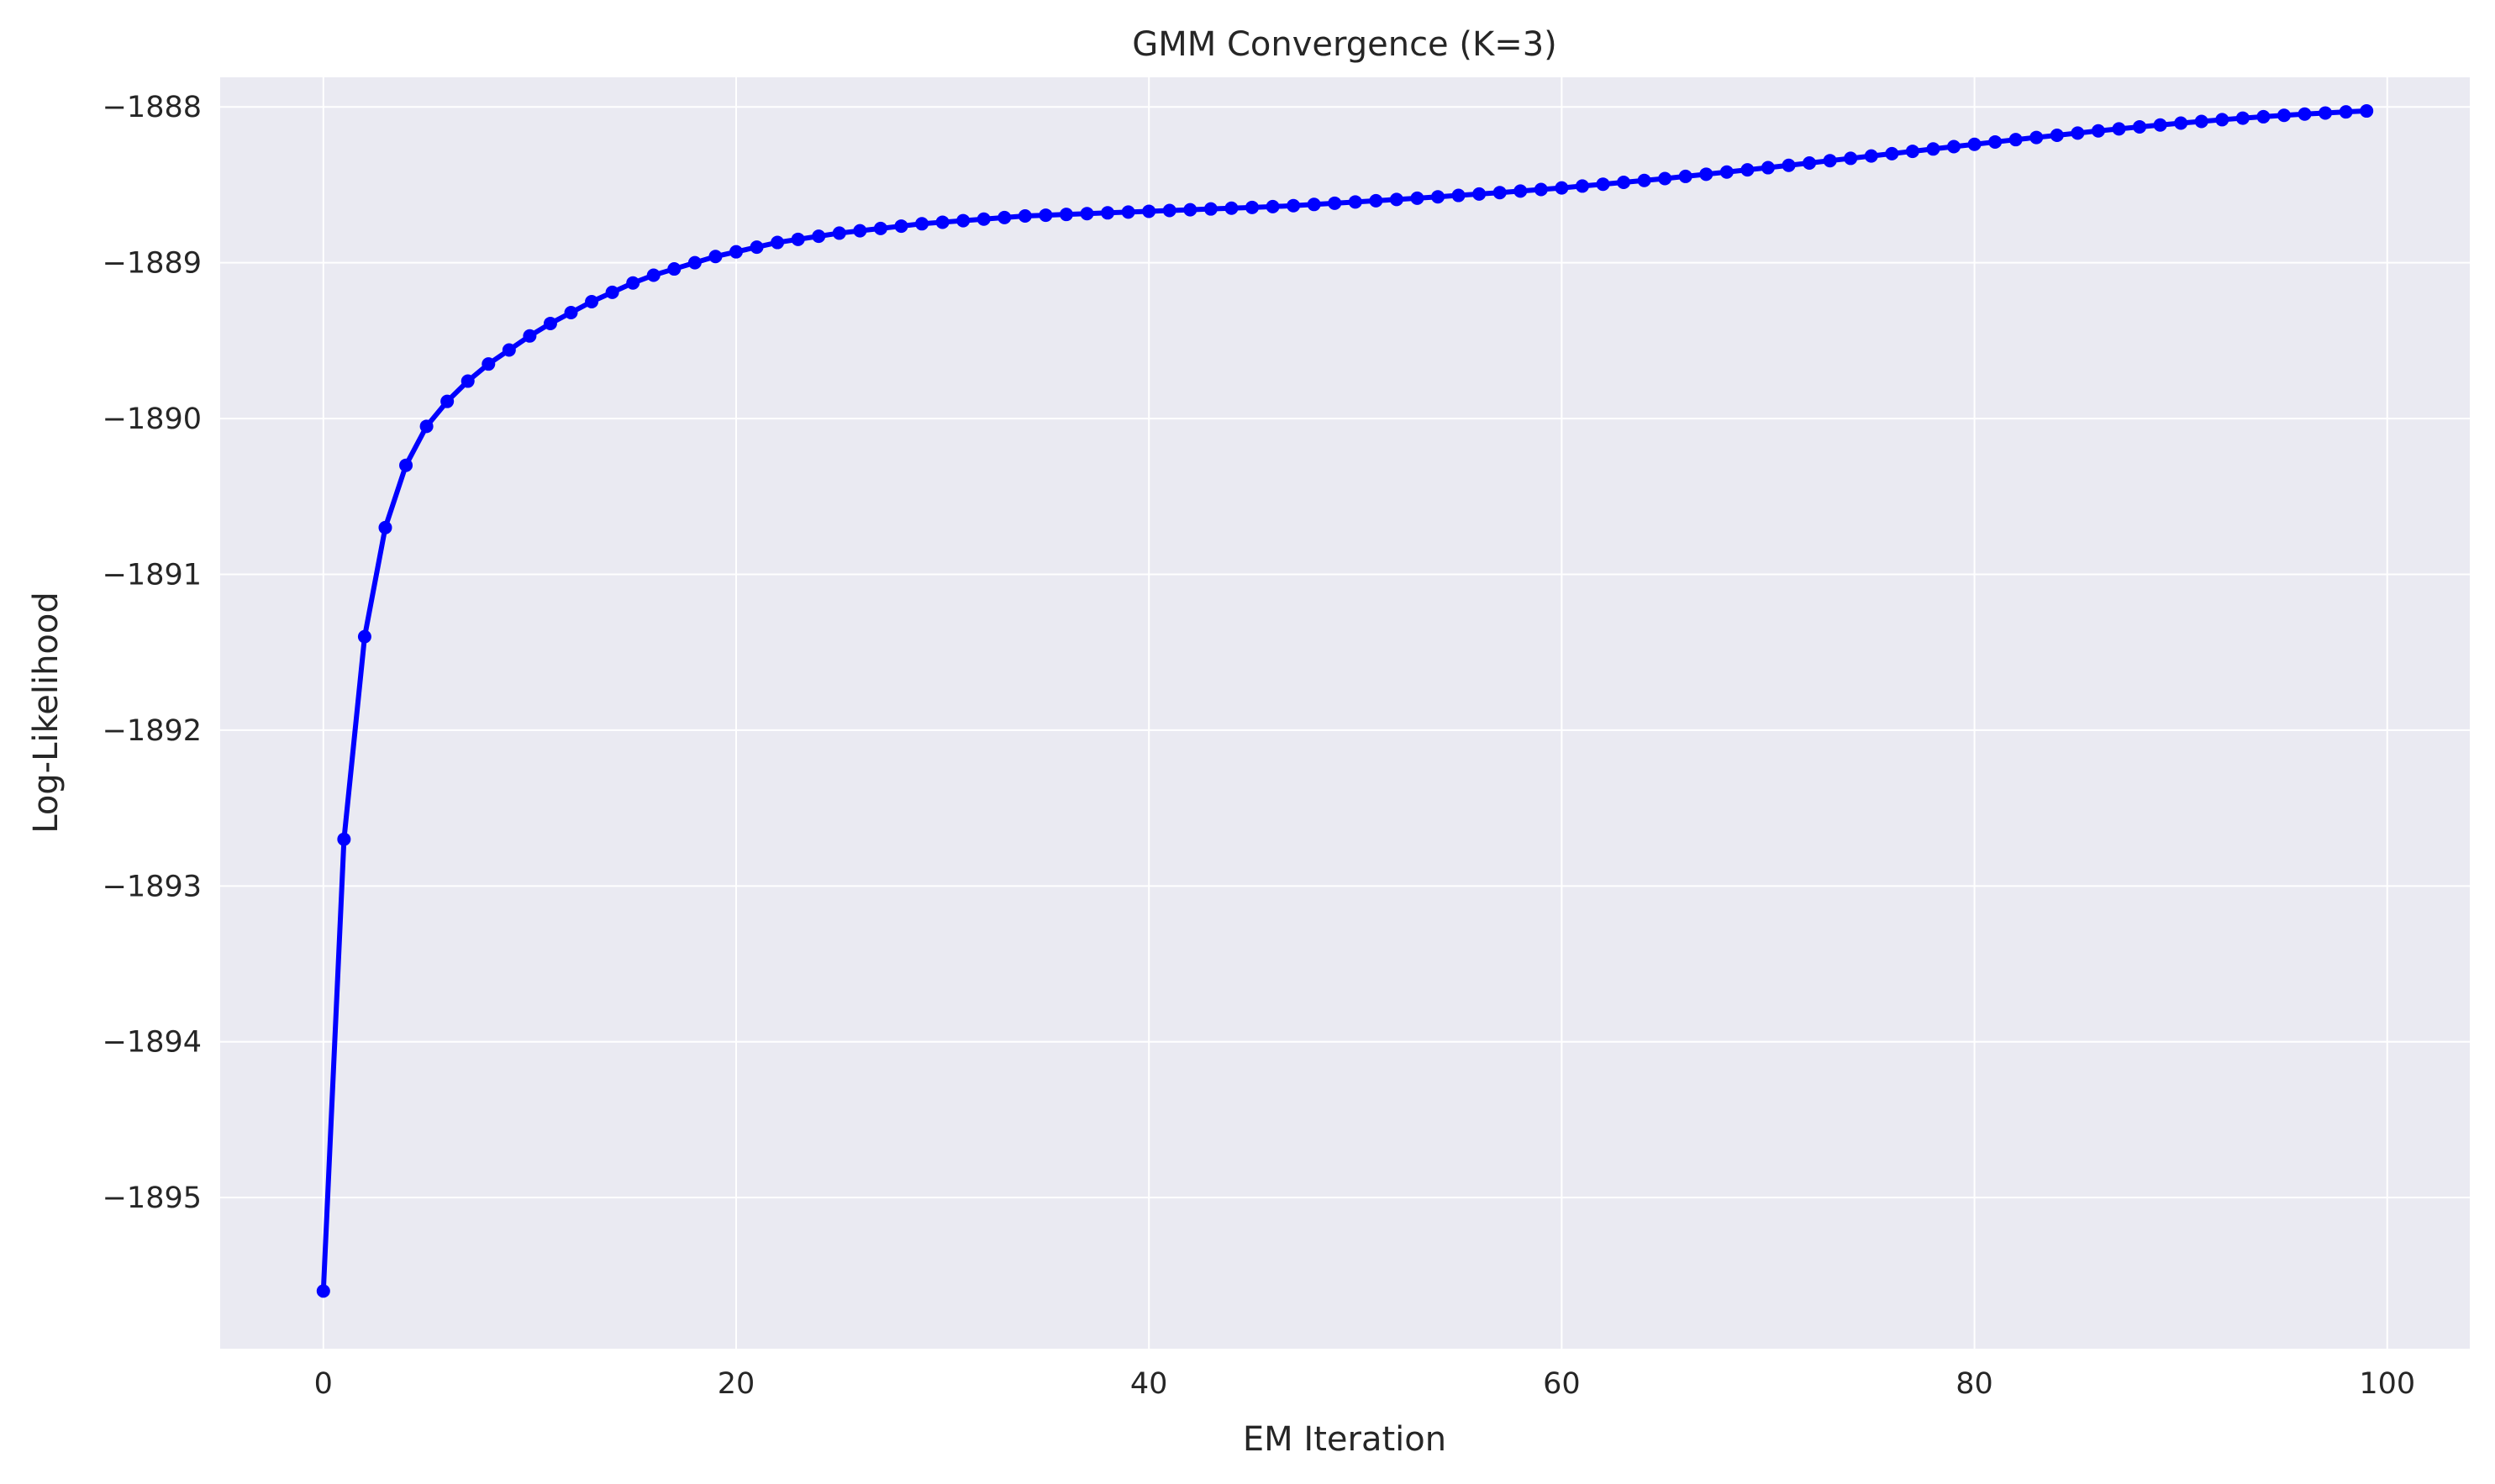 This screenshot has width=2495, height=1484. Describe the element at coordinates (152, 1198) in the screenshot. I see `y-tick-label: −1895` at that location.